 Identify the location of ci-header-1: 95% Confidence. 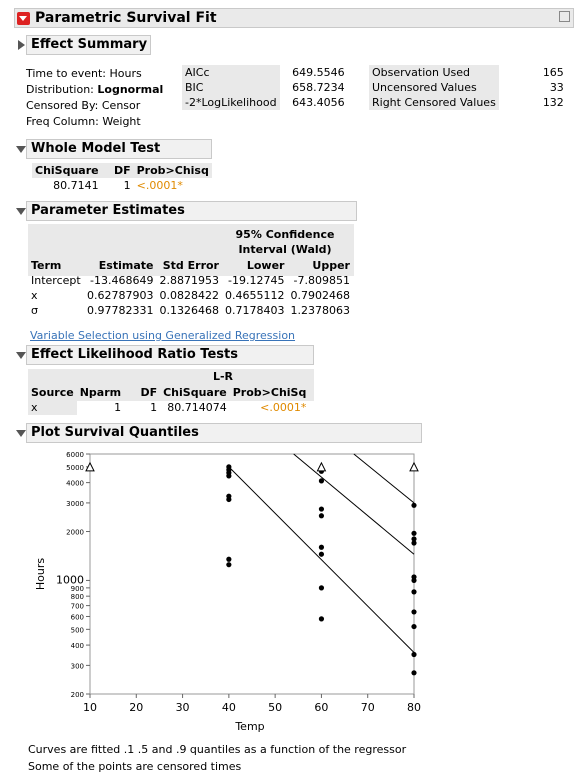
(285, 234).